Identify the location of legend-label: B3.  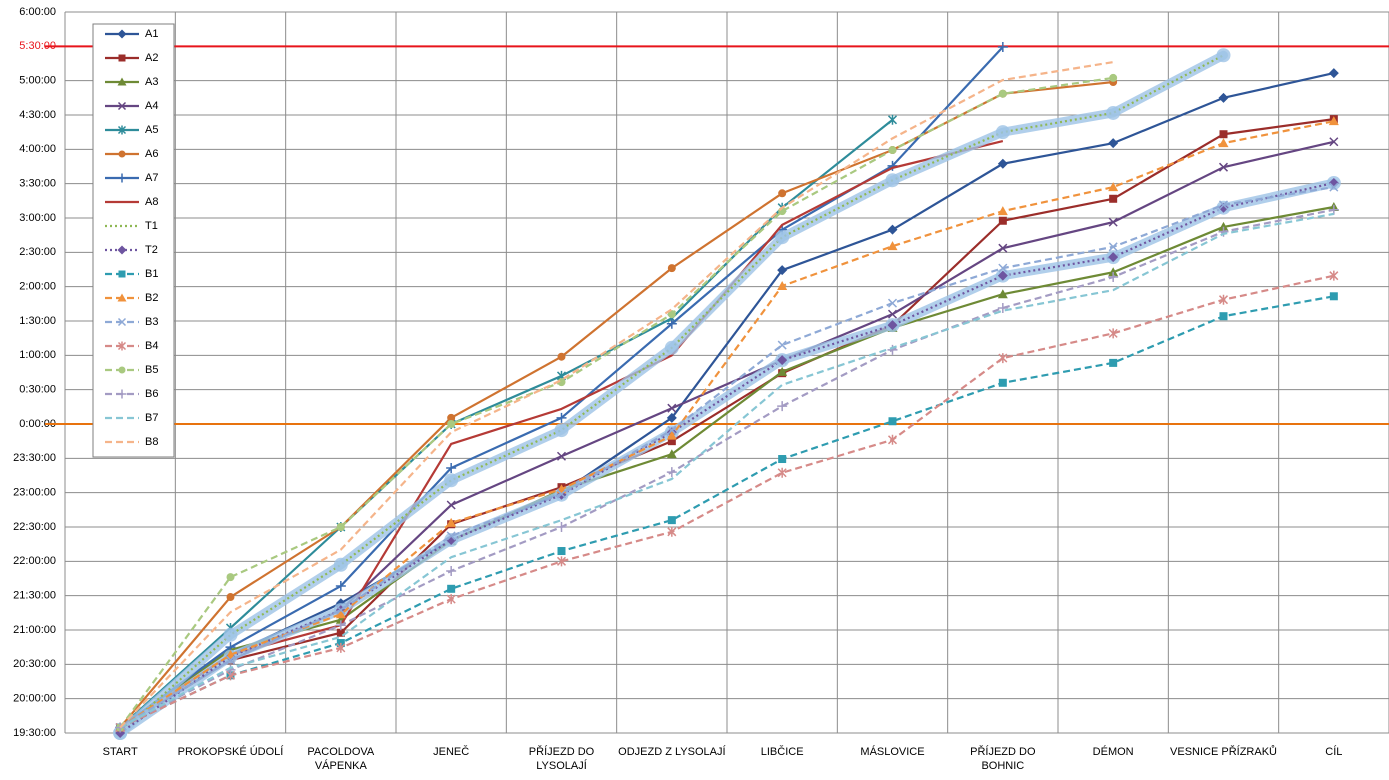
(151, 322).